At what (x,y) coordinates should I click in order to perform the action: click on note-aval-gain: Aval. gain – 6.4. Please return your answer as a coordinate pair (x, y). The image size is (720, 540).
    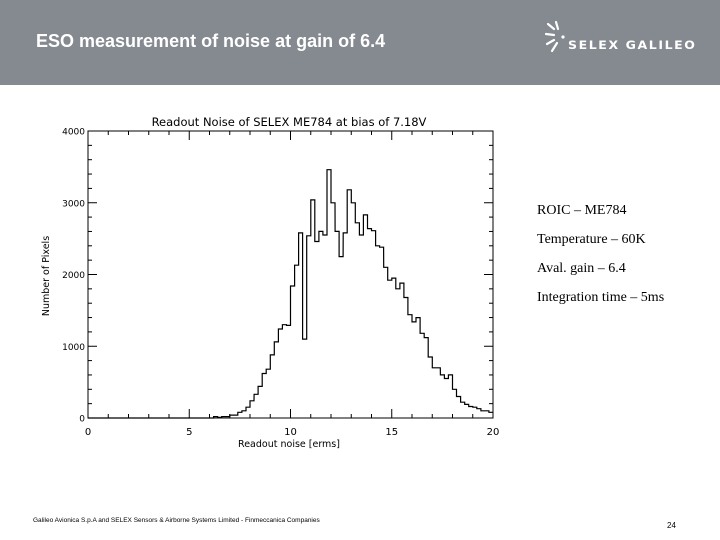
    Looking at the image, I should click on (581, 268).